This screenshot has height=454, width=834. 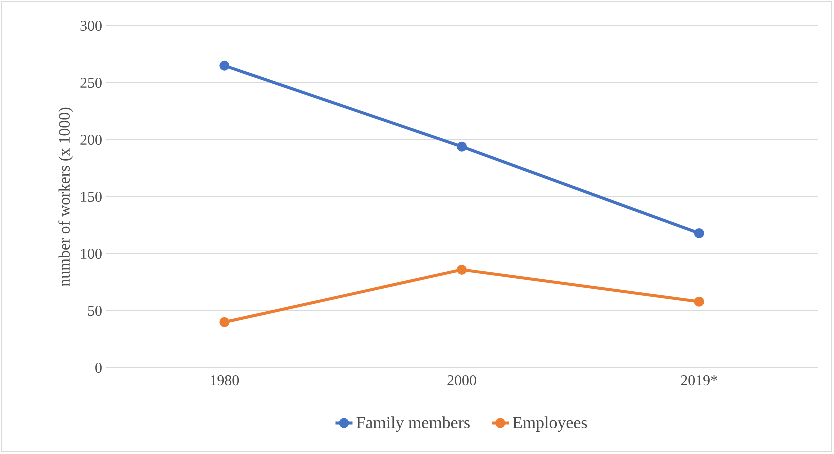 I want to click on y-tick-label: 50, so click(x=95, y=311).